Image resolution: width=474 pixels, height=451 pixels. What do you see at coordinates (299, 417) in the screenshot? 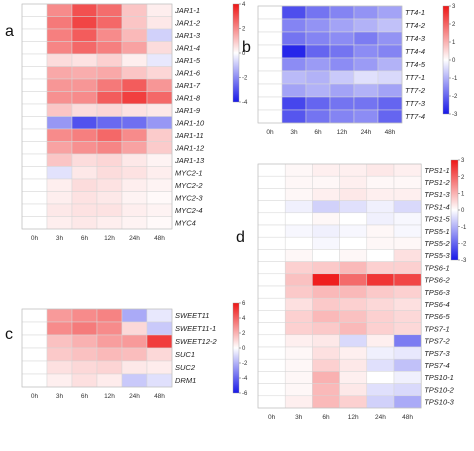
I see `column-label: 3h` at bounding box center [299, 417].